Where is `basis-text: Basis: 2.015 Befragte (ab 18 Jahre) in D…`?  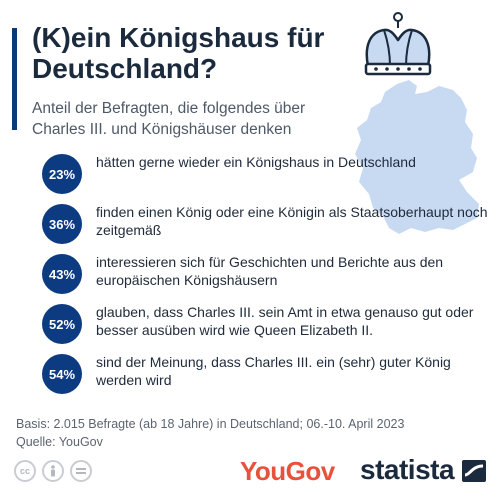 basis-text: Basis: 2.015 Befragte (ab 18 Jahre) in D… is located at coordinates (210, 424).